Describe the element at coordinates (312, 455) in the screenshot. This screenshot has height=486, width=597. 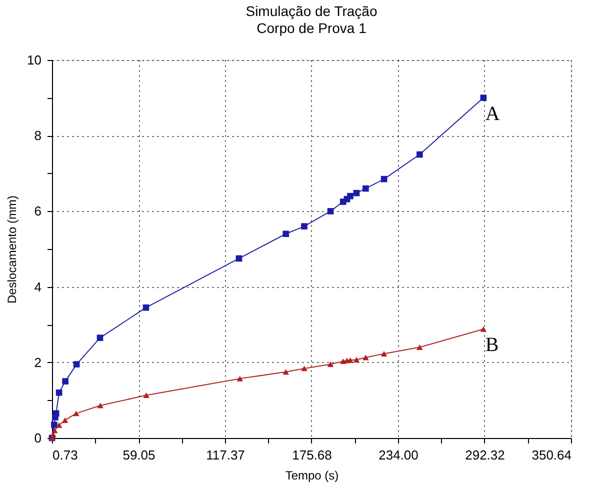
I see `x-tick-label: 175.68` at that location.